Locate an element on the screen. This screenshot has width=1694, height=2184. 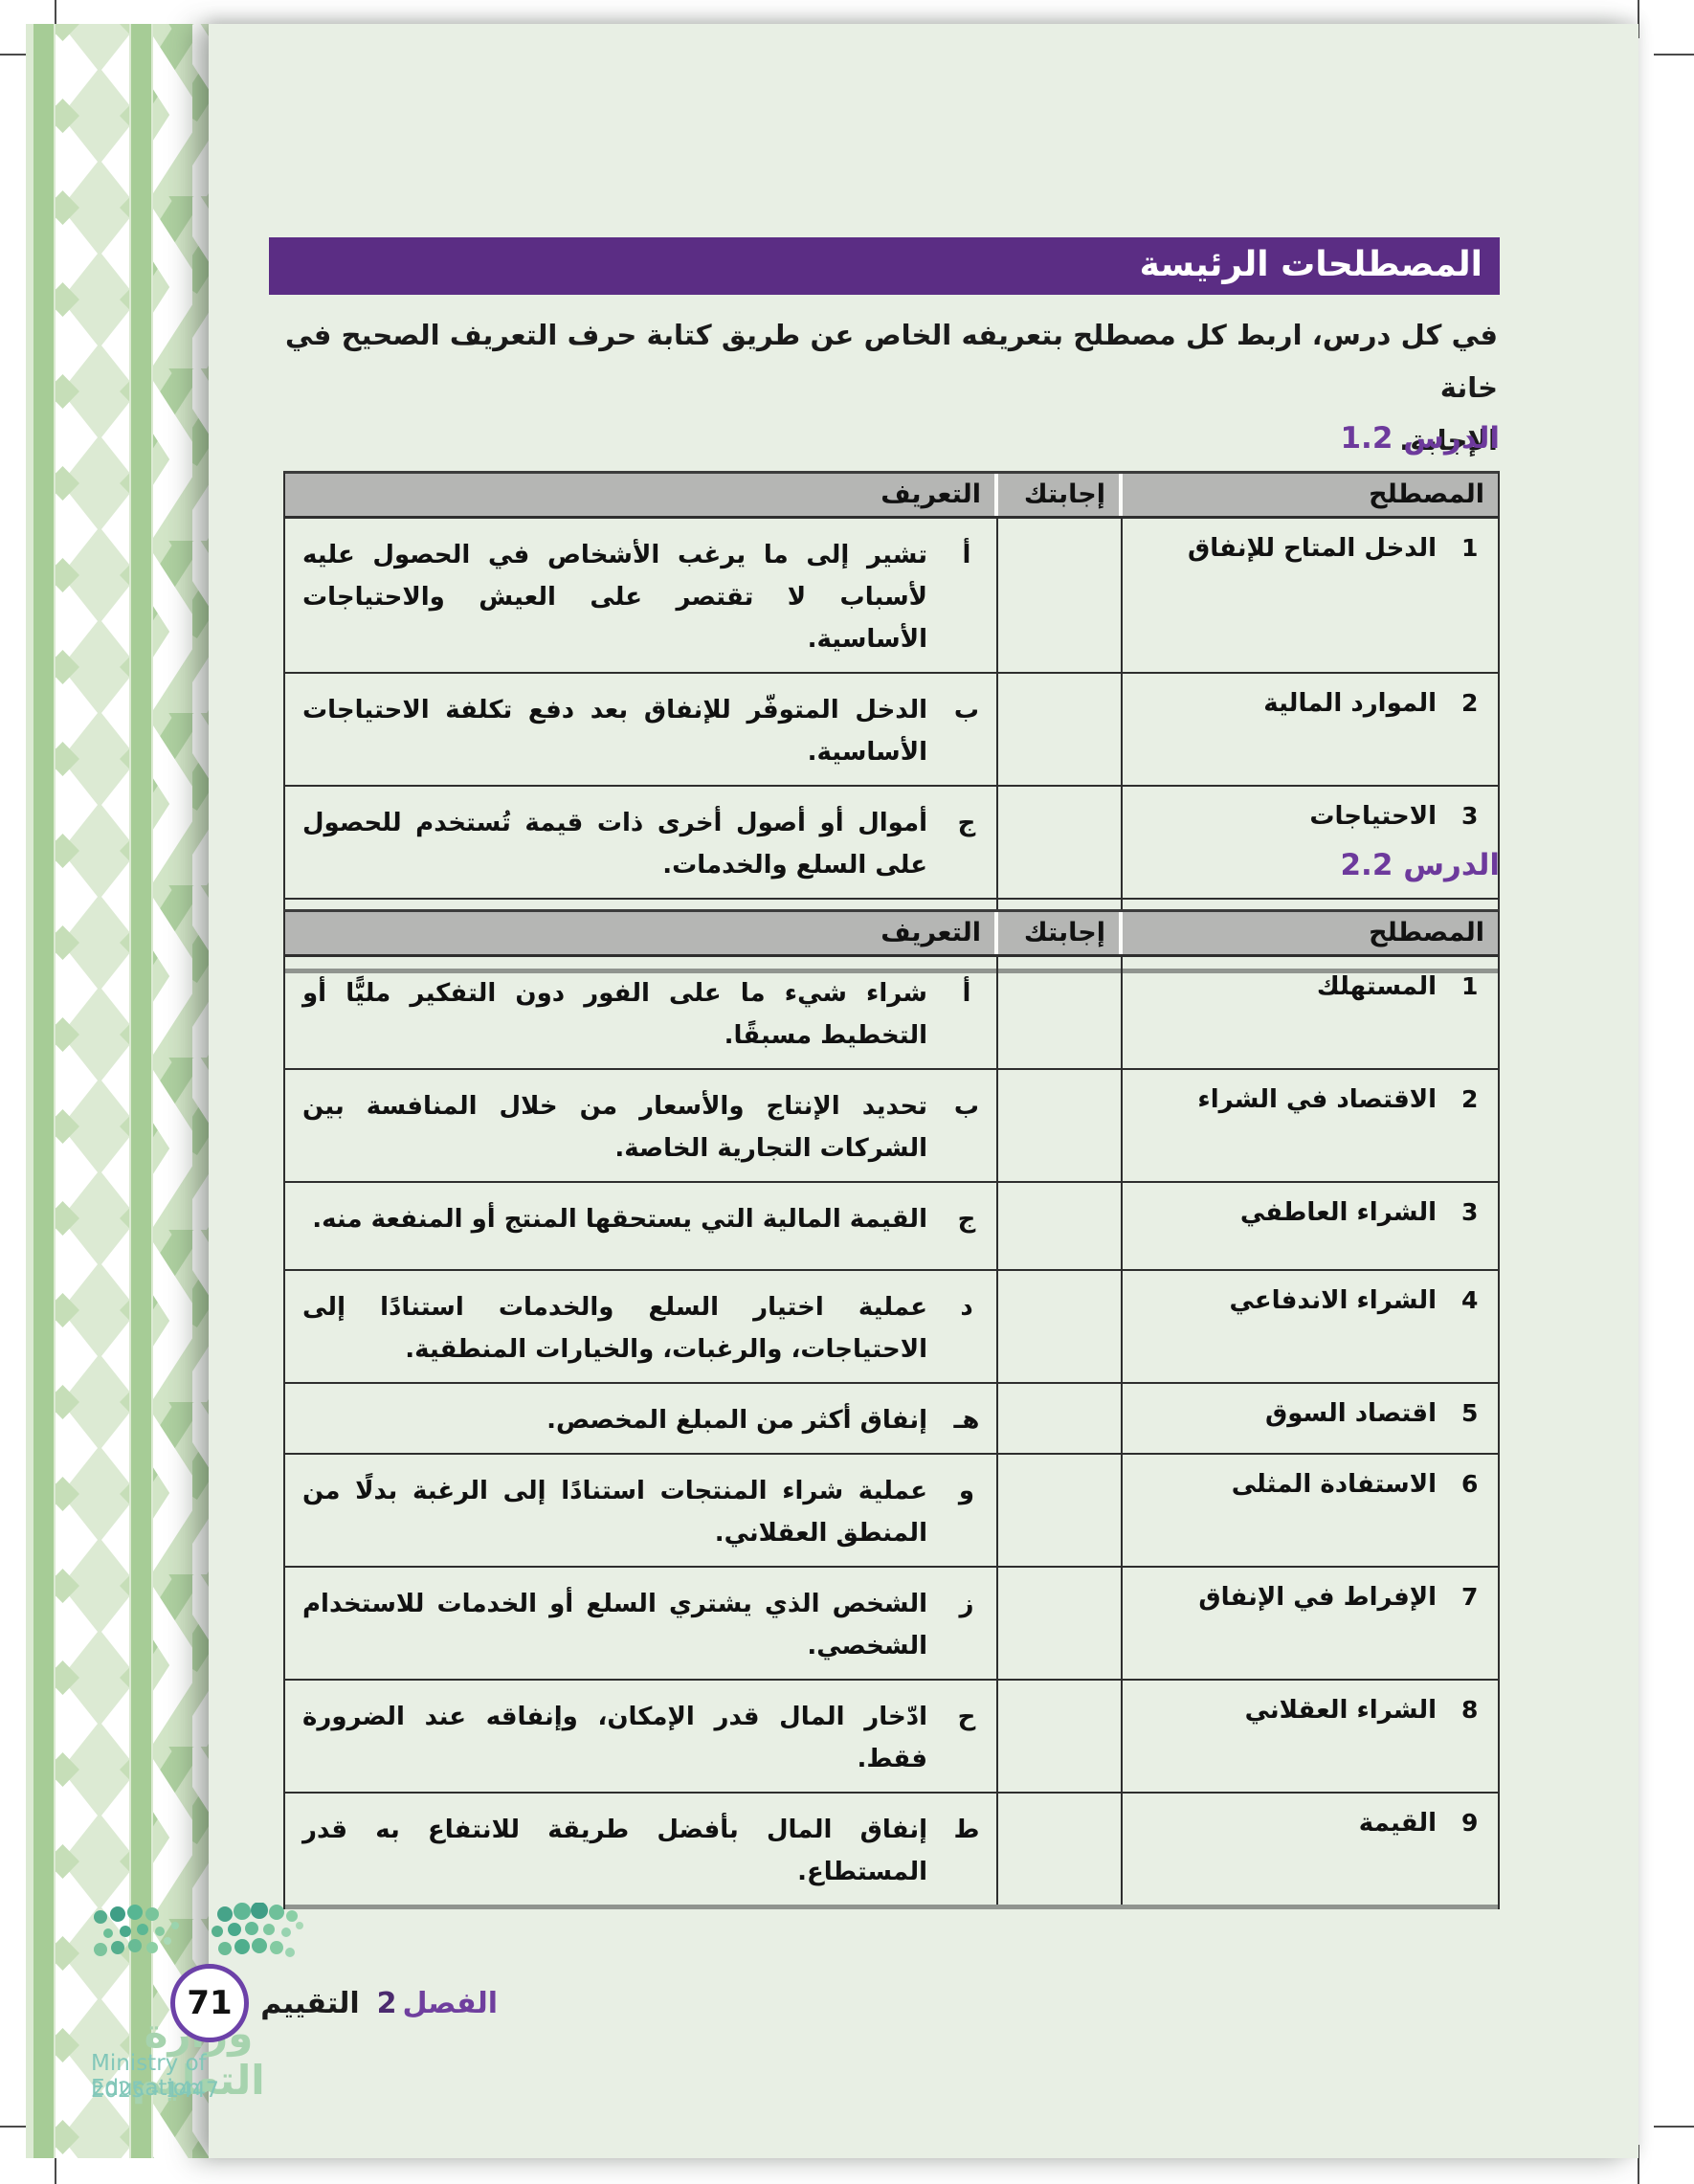
term-cell: 2 الموارد المالية is located at coordinates (1310, 729).